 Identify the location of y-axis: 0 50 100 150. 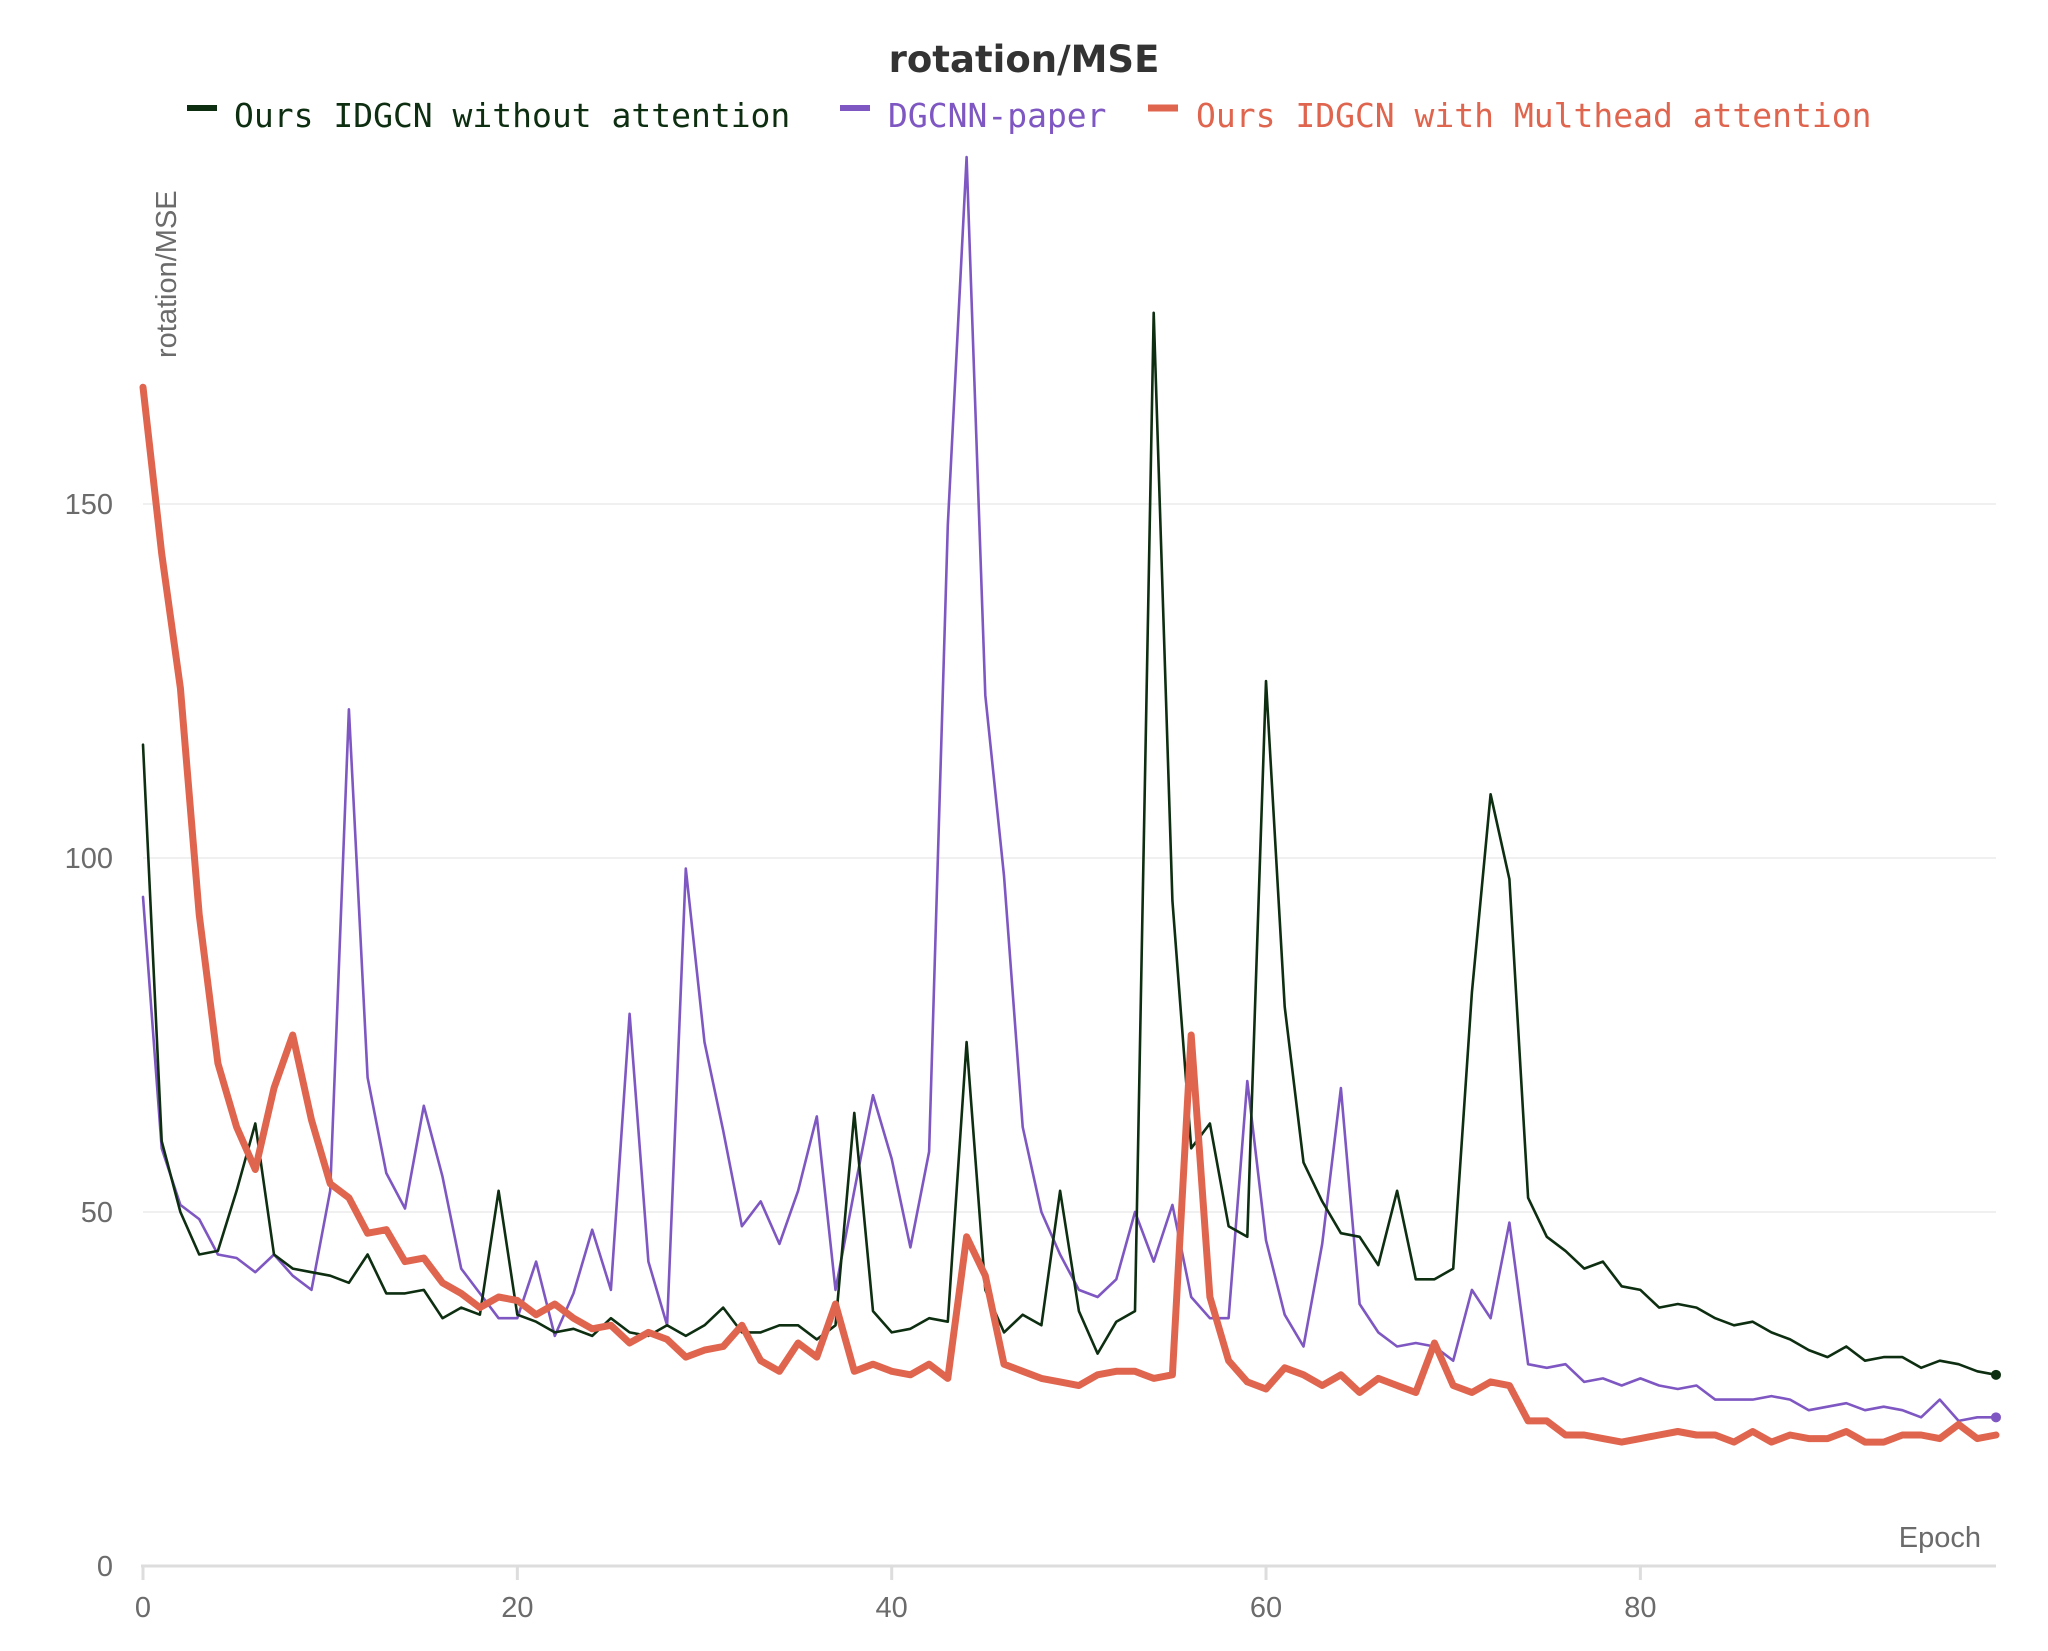
(89, 1036).